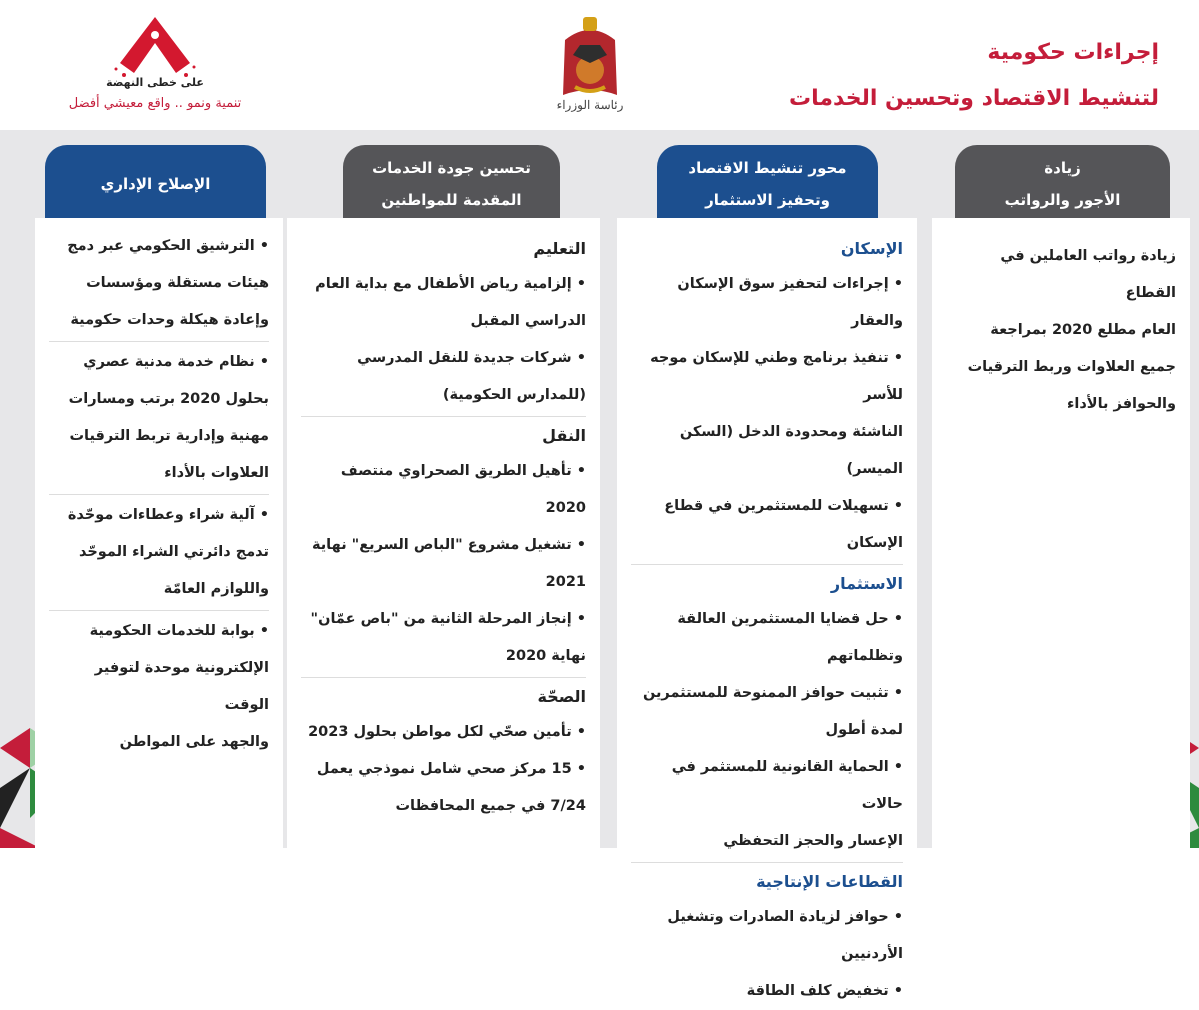 The image size is (1199, 1010). I want to click on list-item: العام مطلع 2020 بمراجعة, so click(1083, 330).